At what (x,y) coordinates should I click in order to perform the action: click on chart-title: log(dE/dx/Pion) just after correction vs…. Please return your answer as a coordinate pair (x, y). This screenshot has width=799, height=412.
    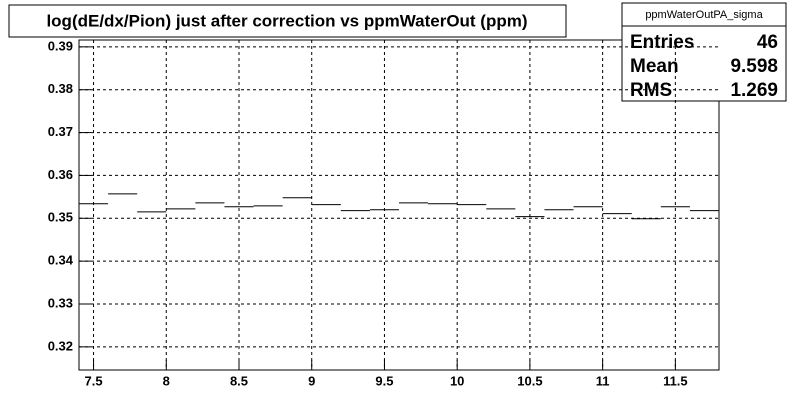
    Looking at the image, I should click on (286, 20).